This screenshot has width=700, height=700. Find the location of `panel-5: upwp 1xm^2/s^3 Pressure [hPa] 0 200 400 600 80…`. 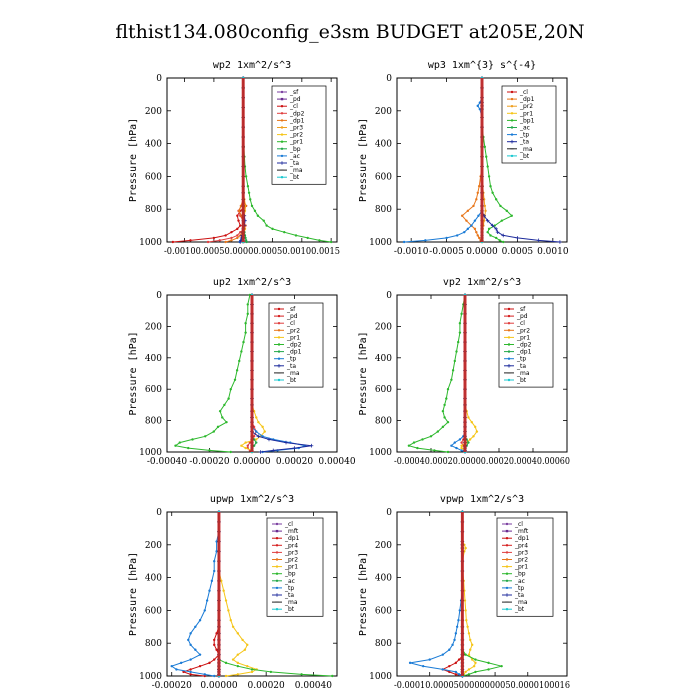

panel-5: upwp 1xm^2/s^3 Pressure [hPa] 0 200 400 600 80… is located at coordinates (233, 592).